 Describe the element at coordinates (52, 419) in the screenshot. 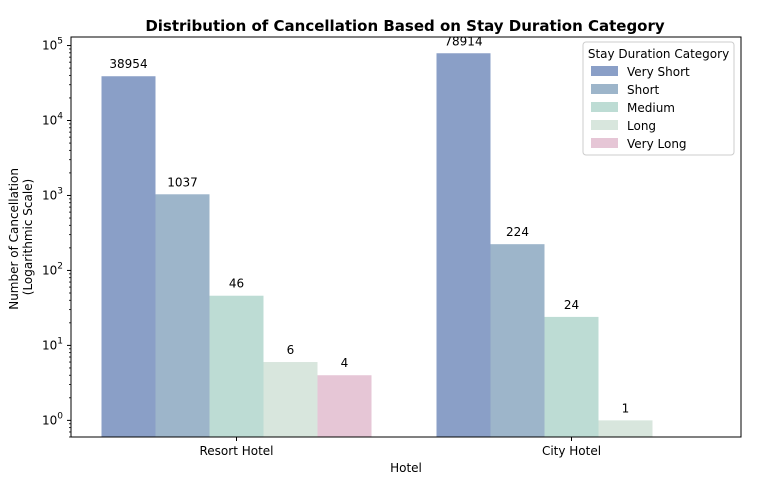

I see `y-tick-label: 10⁰` at that location.